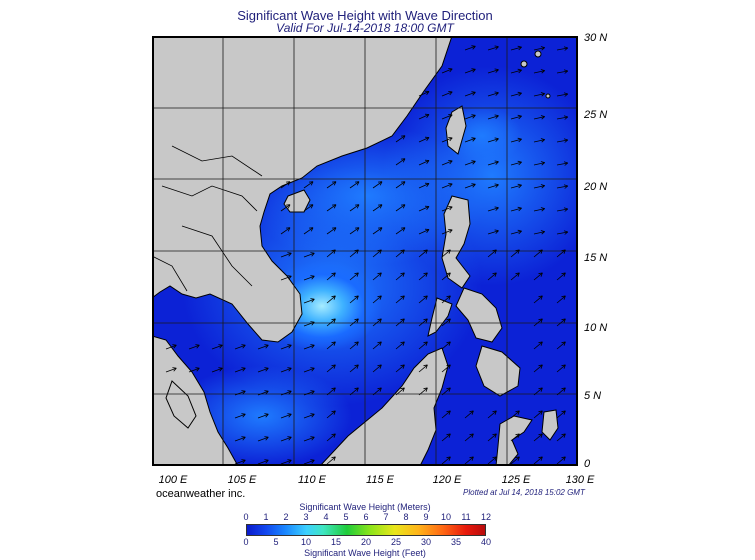  I want to click on colorbar-meter-tick: 9, so click(426, 517).